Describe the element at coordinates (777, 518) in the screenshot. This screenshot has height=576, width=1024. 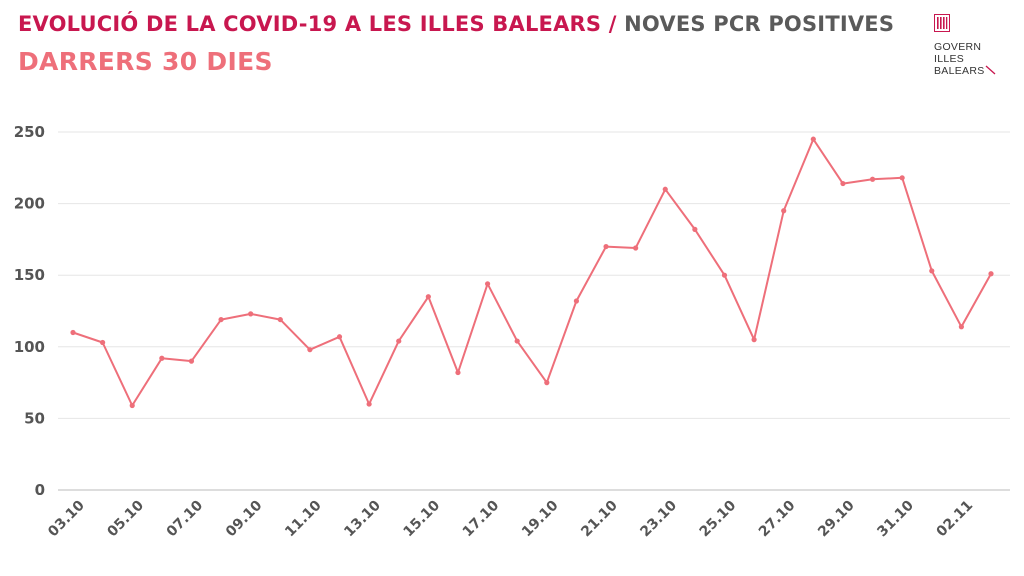
I see `x-tick-label: 27.10` at that location.